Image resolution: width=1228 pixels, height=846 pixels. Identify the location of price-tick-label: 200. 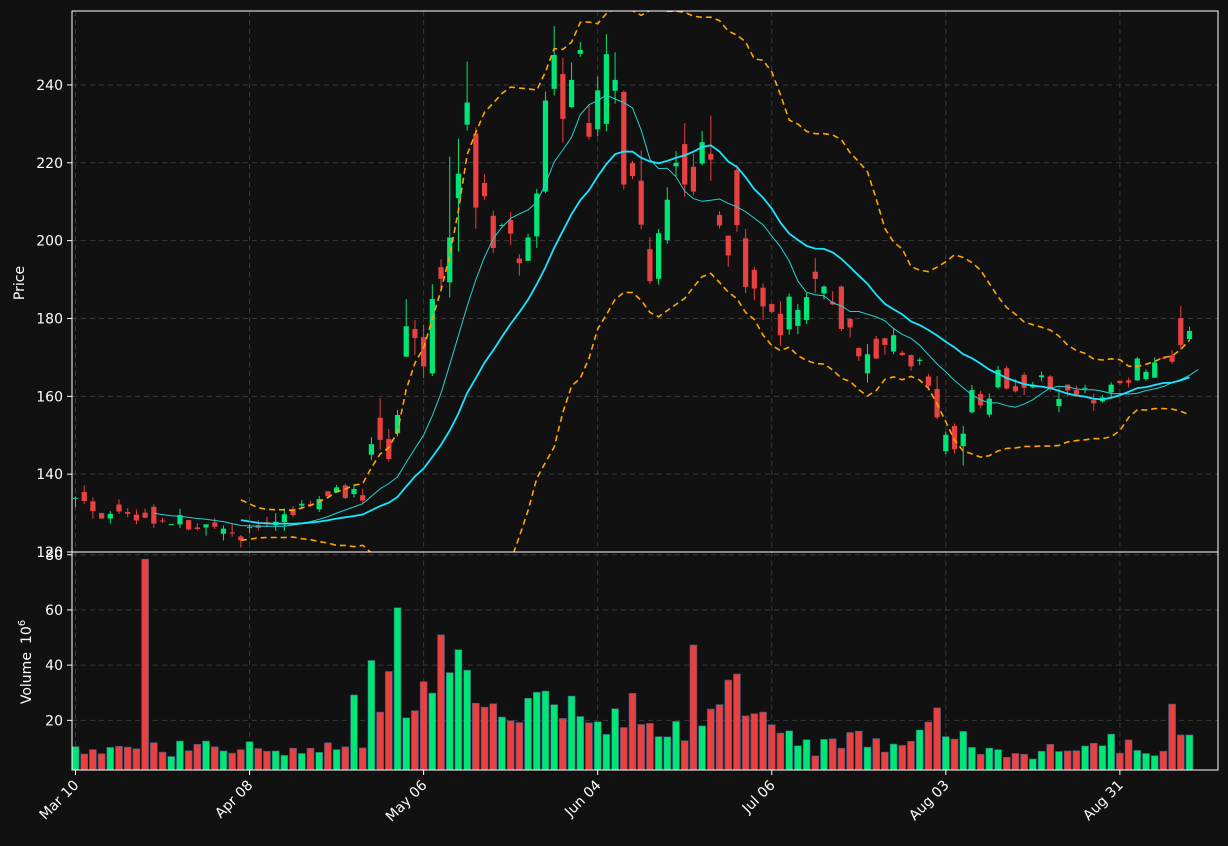
(49, 242).